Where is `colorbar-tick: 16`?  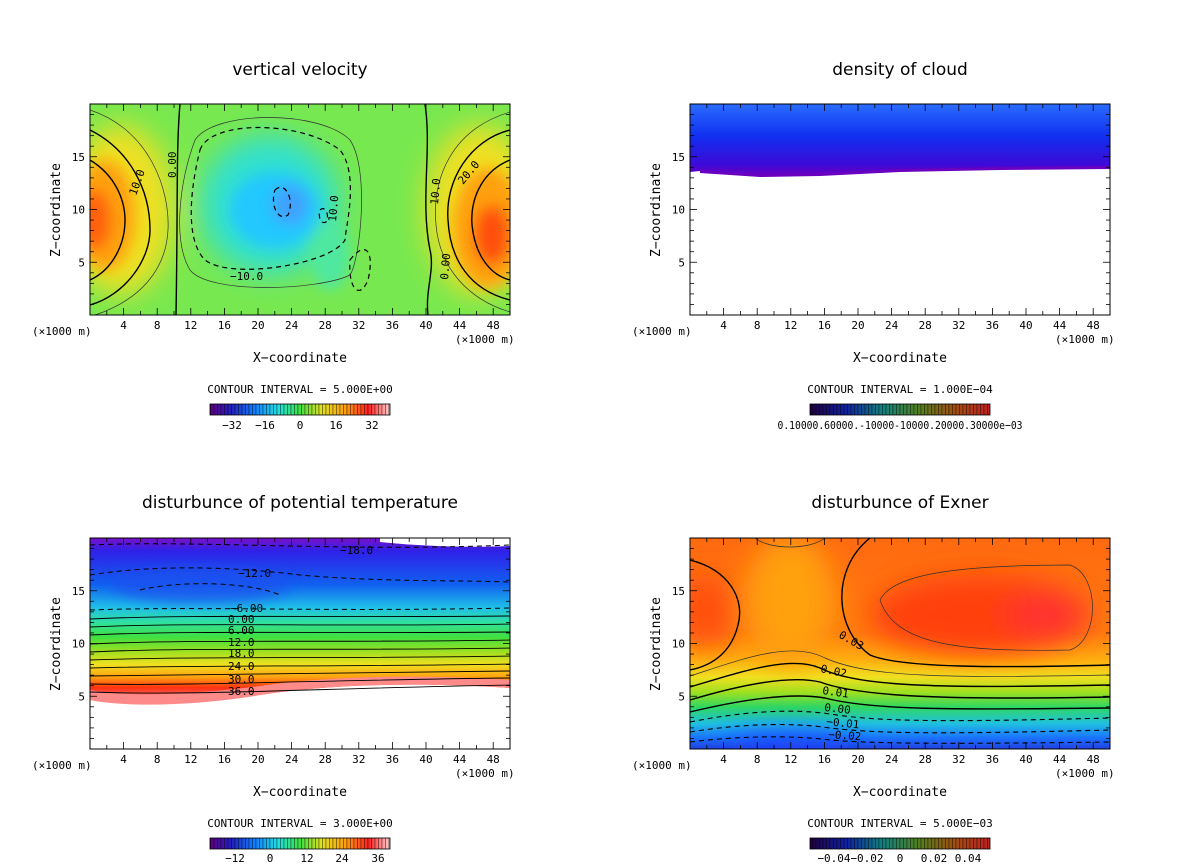
colorbar-tick: 16 is located at coordinates (335, 425).